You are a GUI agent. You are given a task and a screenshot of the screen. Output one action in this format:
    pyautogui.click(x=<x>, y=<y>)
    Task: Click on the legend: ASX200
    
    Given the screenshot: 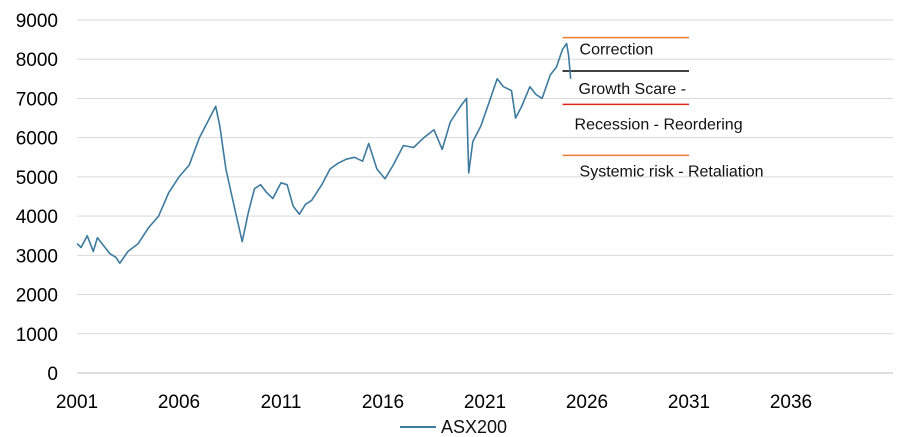 What is the action you would take?
    pyautogui.click(x=453, y=427)
    